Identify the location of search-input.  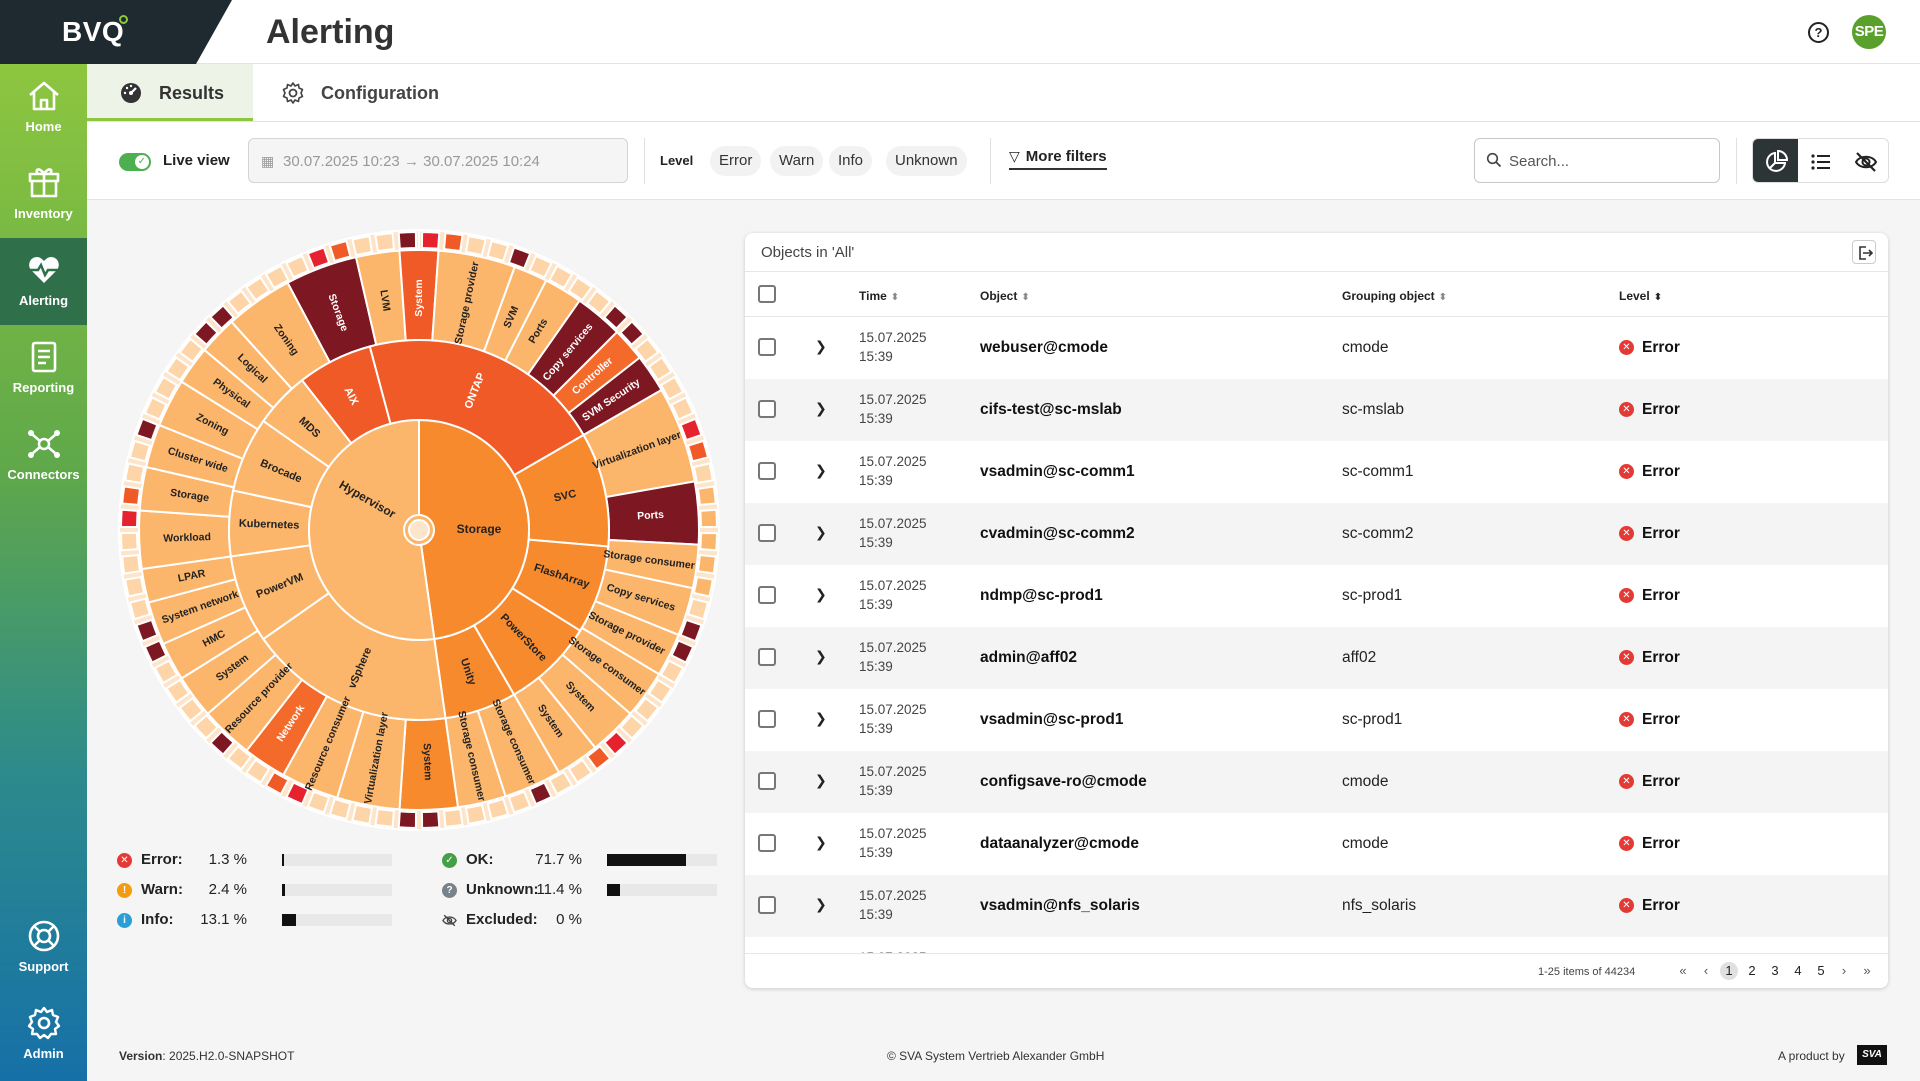
(1609, 161).